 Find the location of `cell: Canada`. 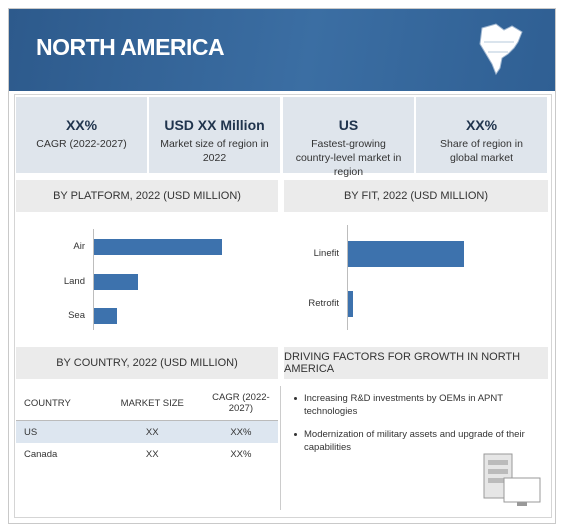

cell: Canada is located at coordinates (41, 454).